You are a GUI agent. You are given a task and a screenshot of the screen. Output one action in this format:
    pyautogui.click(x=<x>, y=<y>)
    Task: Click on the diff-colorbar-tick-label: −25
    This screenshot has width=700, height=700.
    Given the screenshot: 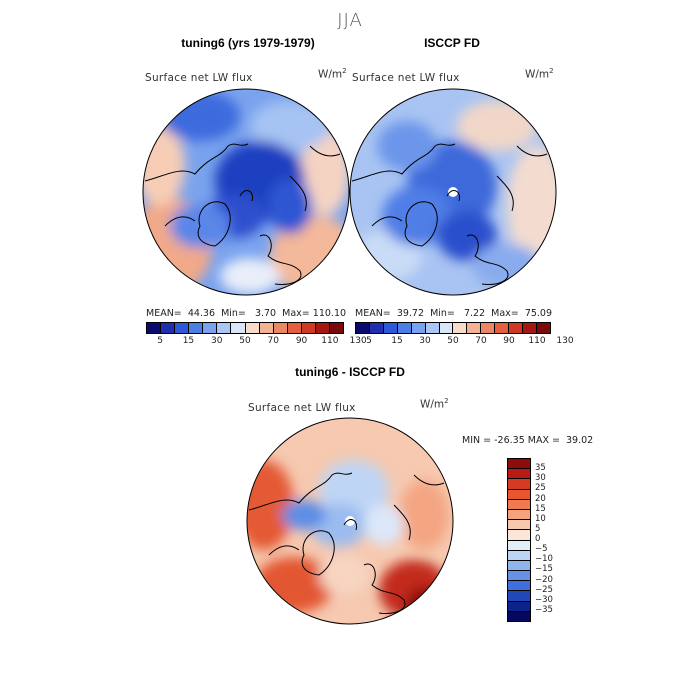 What is the action you would take?
    pyautogui.click(x=544, y=589)
    